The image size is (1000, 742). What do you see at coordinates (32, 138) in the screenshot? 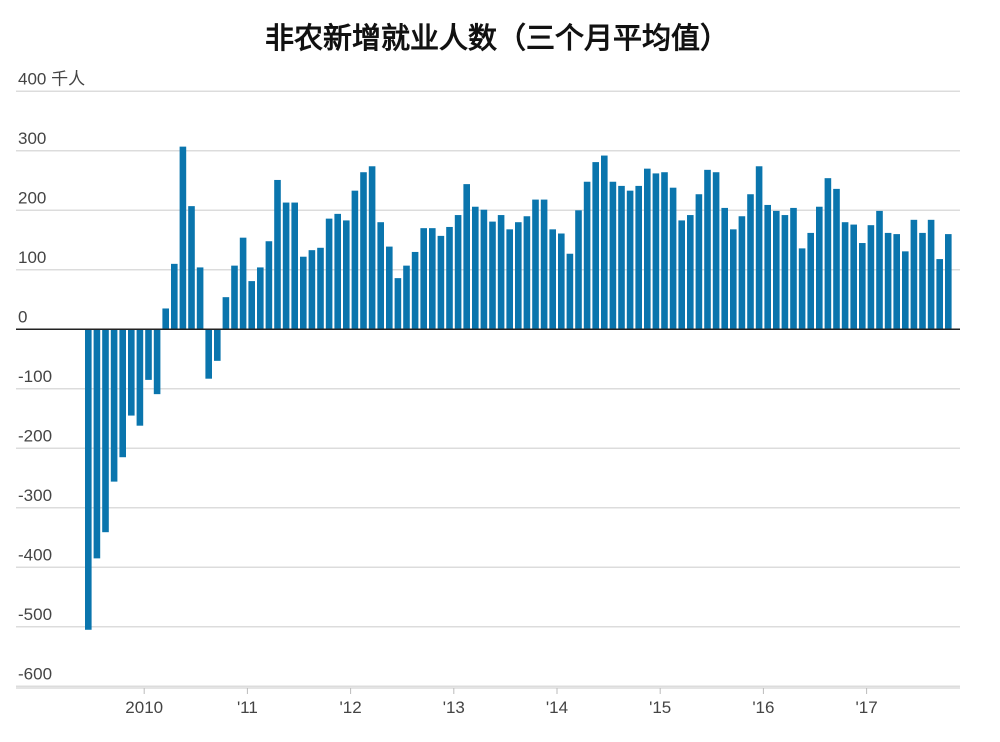
I see `y-tick-label: 300` at bounding box center [32, 138].